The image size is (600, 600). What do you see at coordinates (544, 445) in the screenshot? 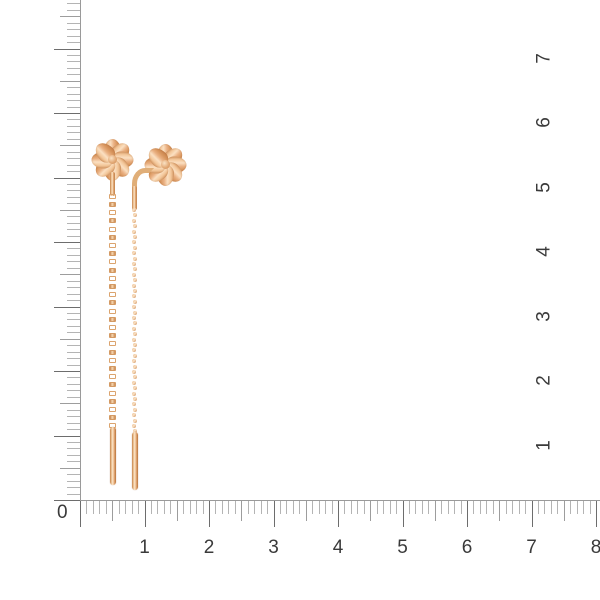
I see `vertical-tick-label-text: 1` at bounding box center [544, 445].